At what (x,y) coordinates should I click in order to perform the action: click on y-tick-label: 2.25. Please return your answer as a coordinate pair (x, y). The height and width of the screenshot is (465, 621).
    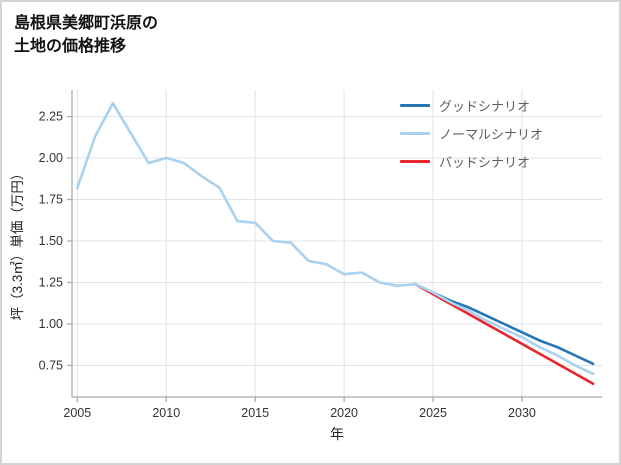
    Looking at the image, I should click on (51, 117).